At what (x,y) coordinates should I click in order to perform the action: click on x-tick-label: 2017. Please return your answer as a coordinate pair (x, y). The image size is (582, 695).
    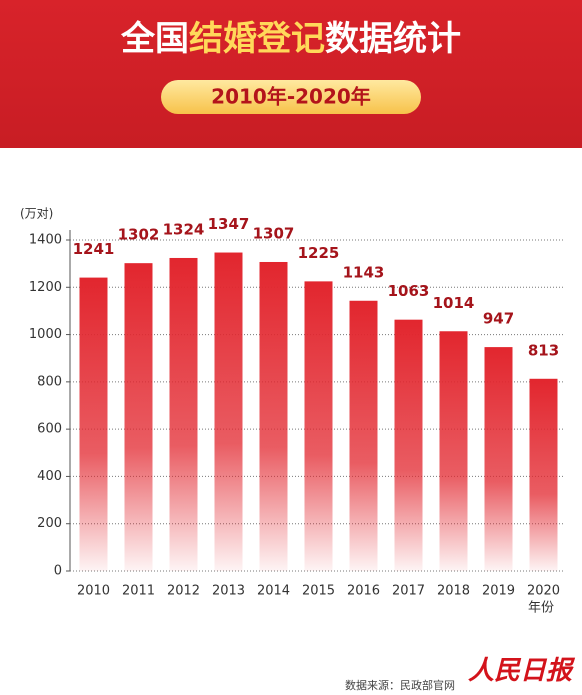
    Looking at the image, I should click on (408, 591).